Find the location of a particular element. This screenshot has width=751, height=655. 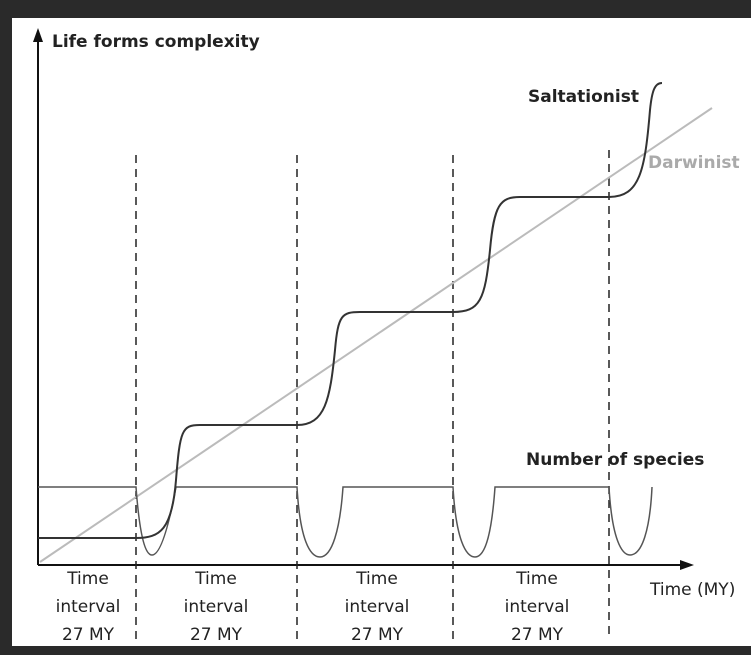

y-arrow is located at coordinates (38, 35).